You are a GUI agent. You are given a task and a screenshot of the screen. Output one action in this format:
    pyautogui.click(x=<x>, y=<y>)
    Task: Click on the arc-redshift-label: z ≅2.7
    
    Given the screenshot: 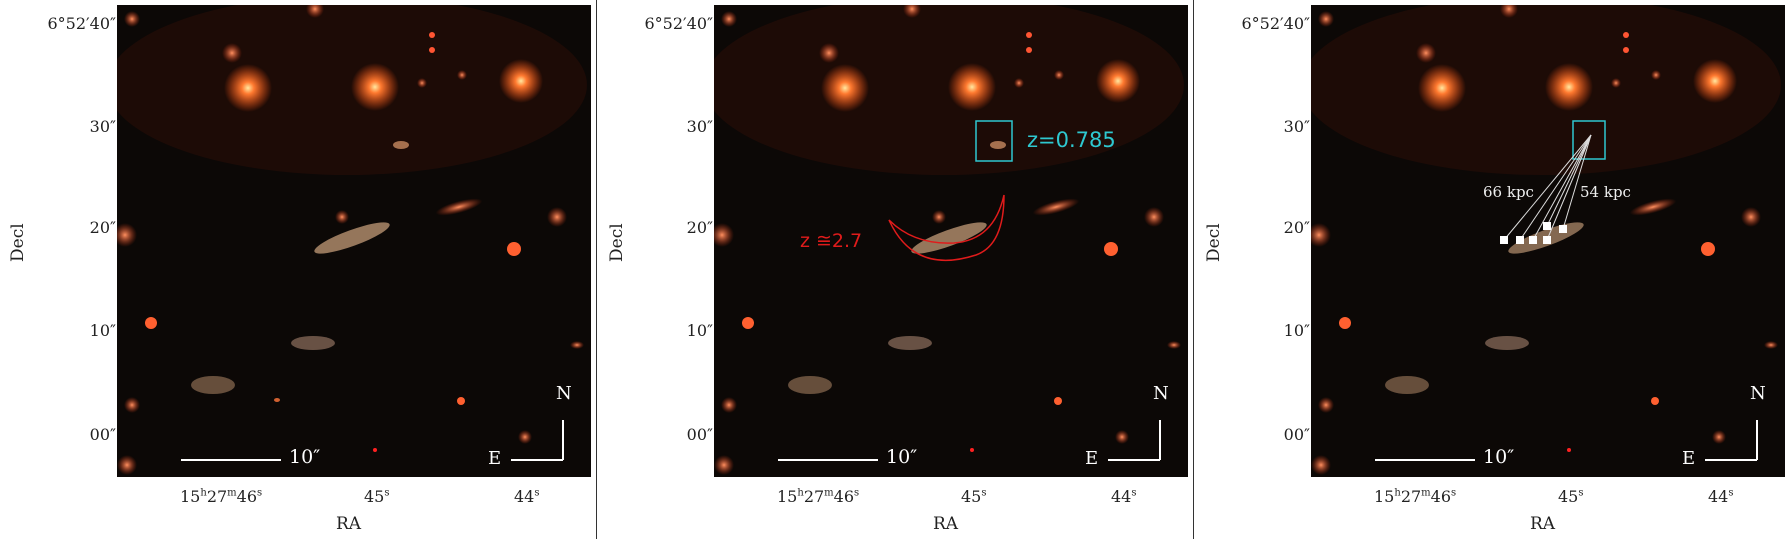 What is the action you would take?
    pyautogui.click(x=831, y=241)
    